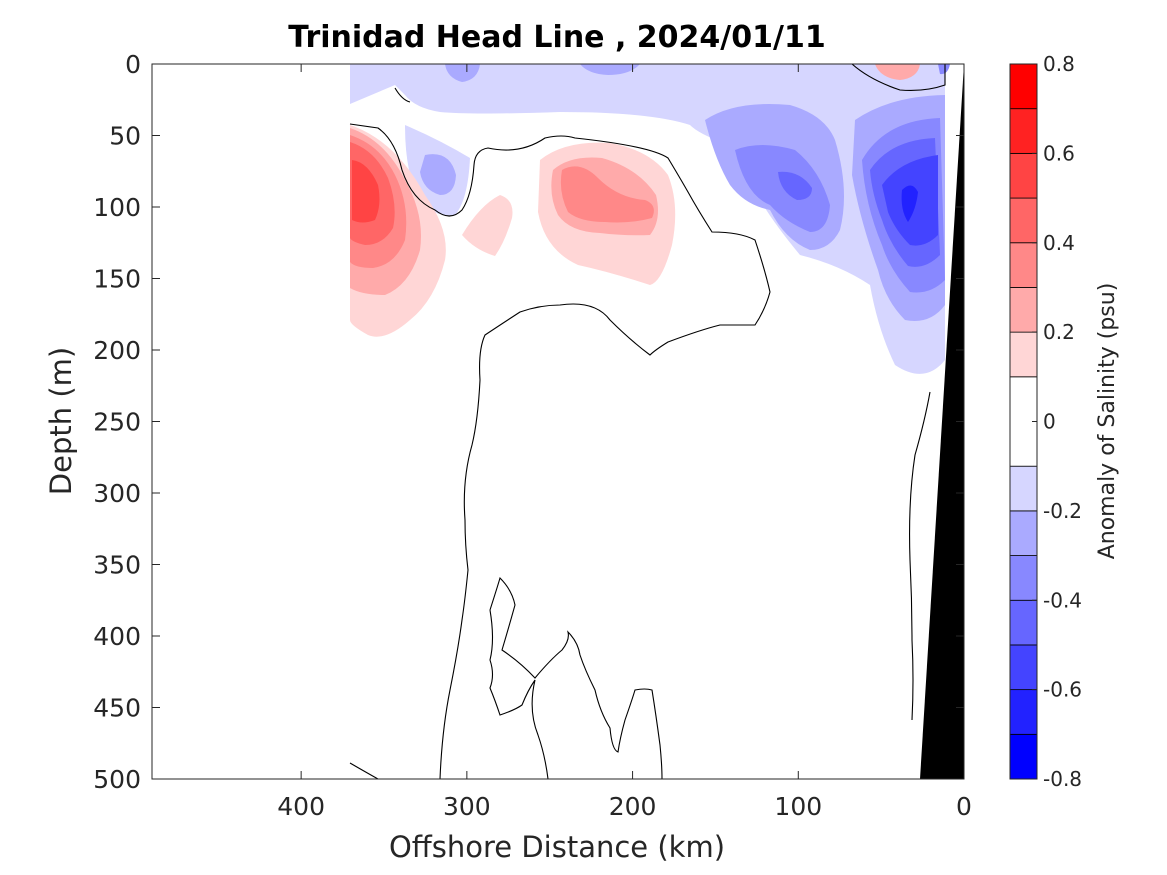  I want to click on y-tick-label: 200, so click(117, 350).